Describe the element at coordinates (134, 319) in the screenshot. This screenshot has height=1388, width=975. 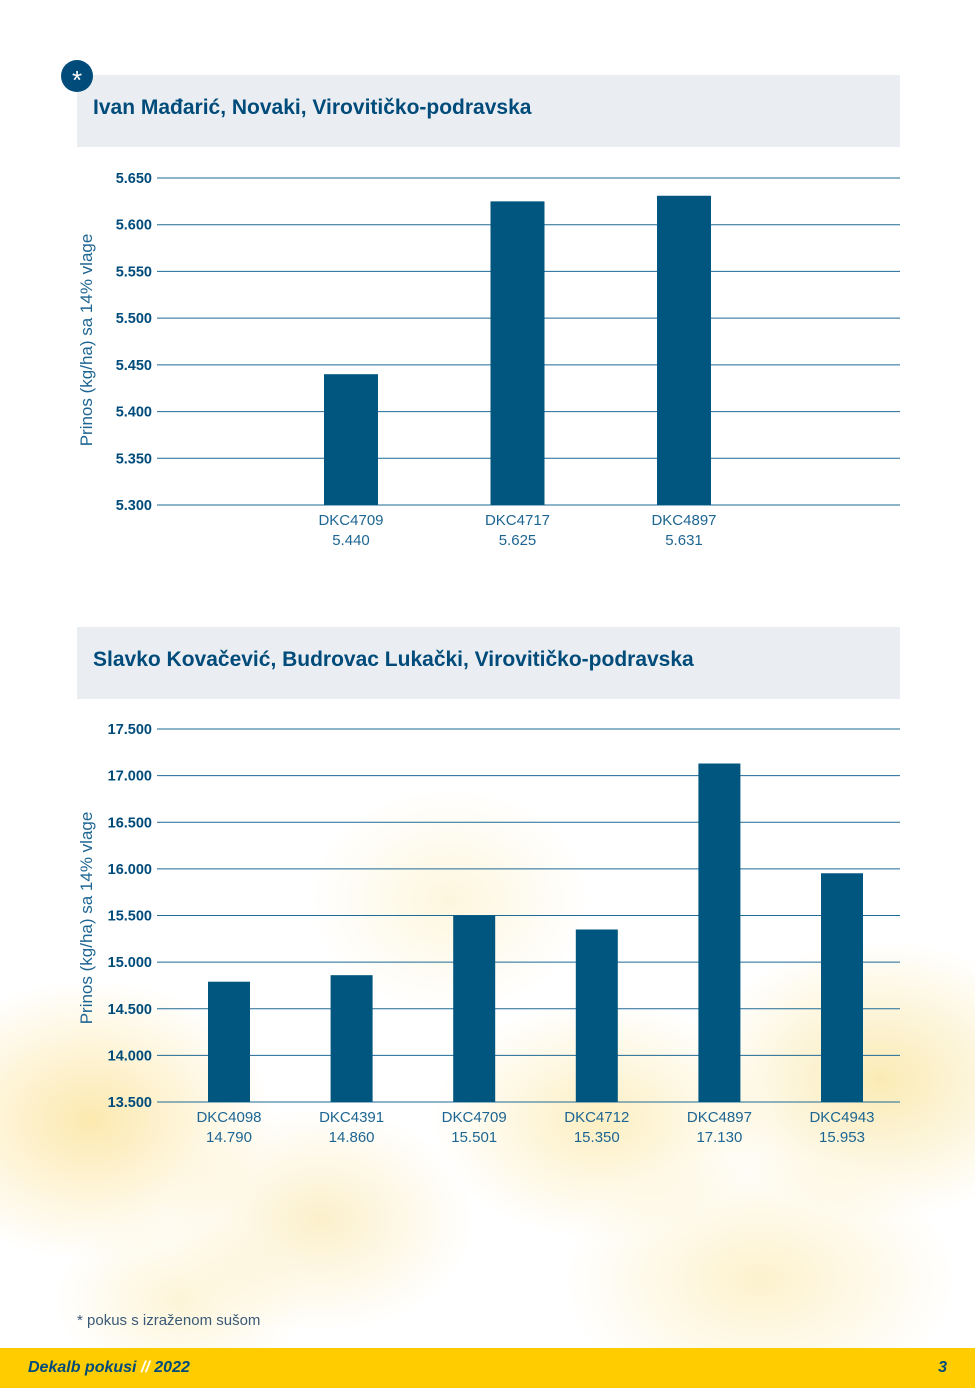
I see `y-tick-label: 5.500` at that location.